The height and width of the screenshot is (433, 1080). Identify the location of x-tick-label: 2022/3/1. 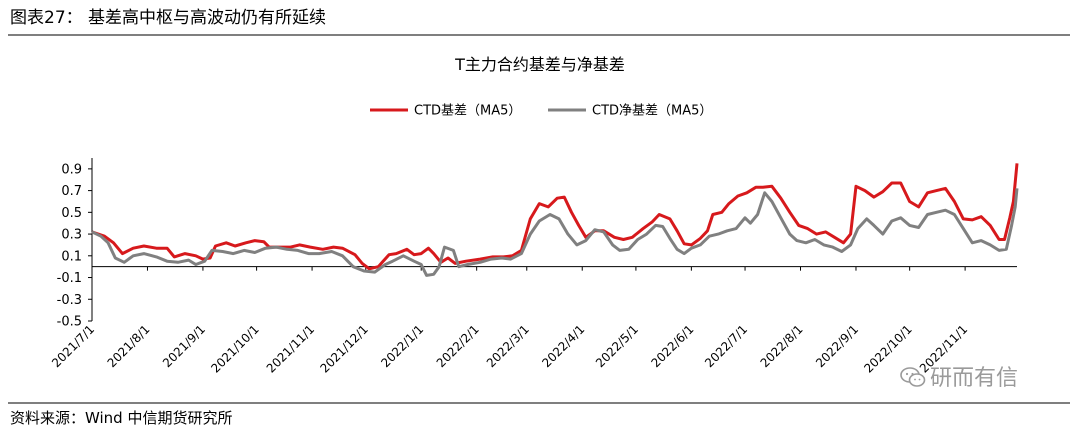
(508, 346).